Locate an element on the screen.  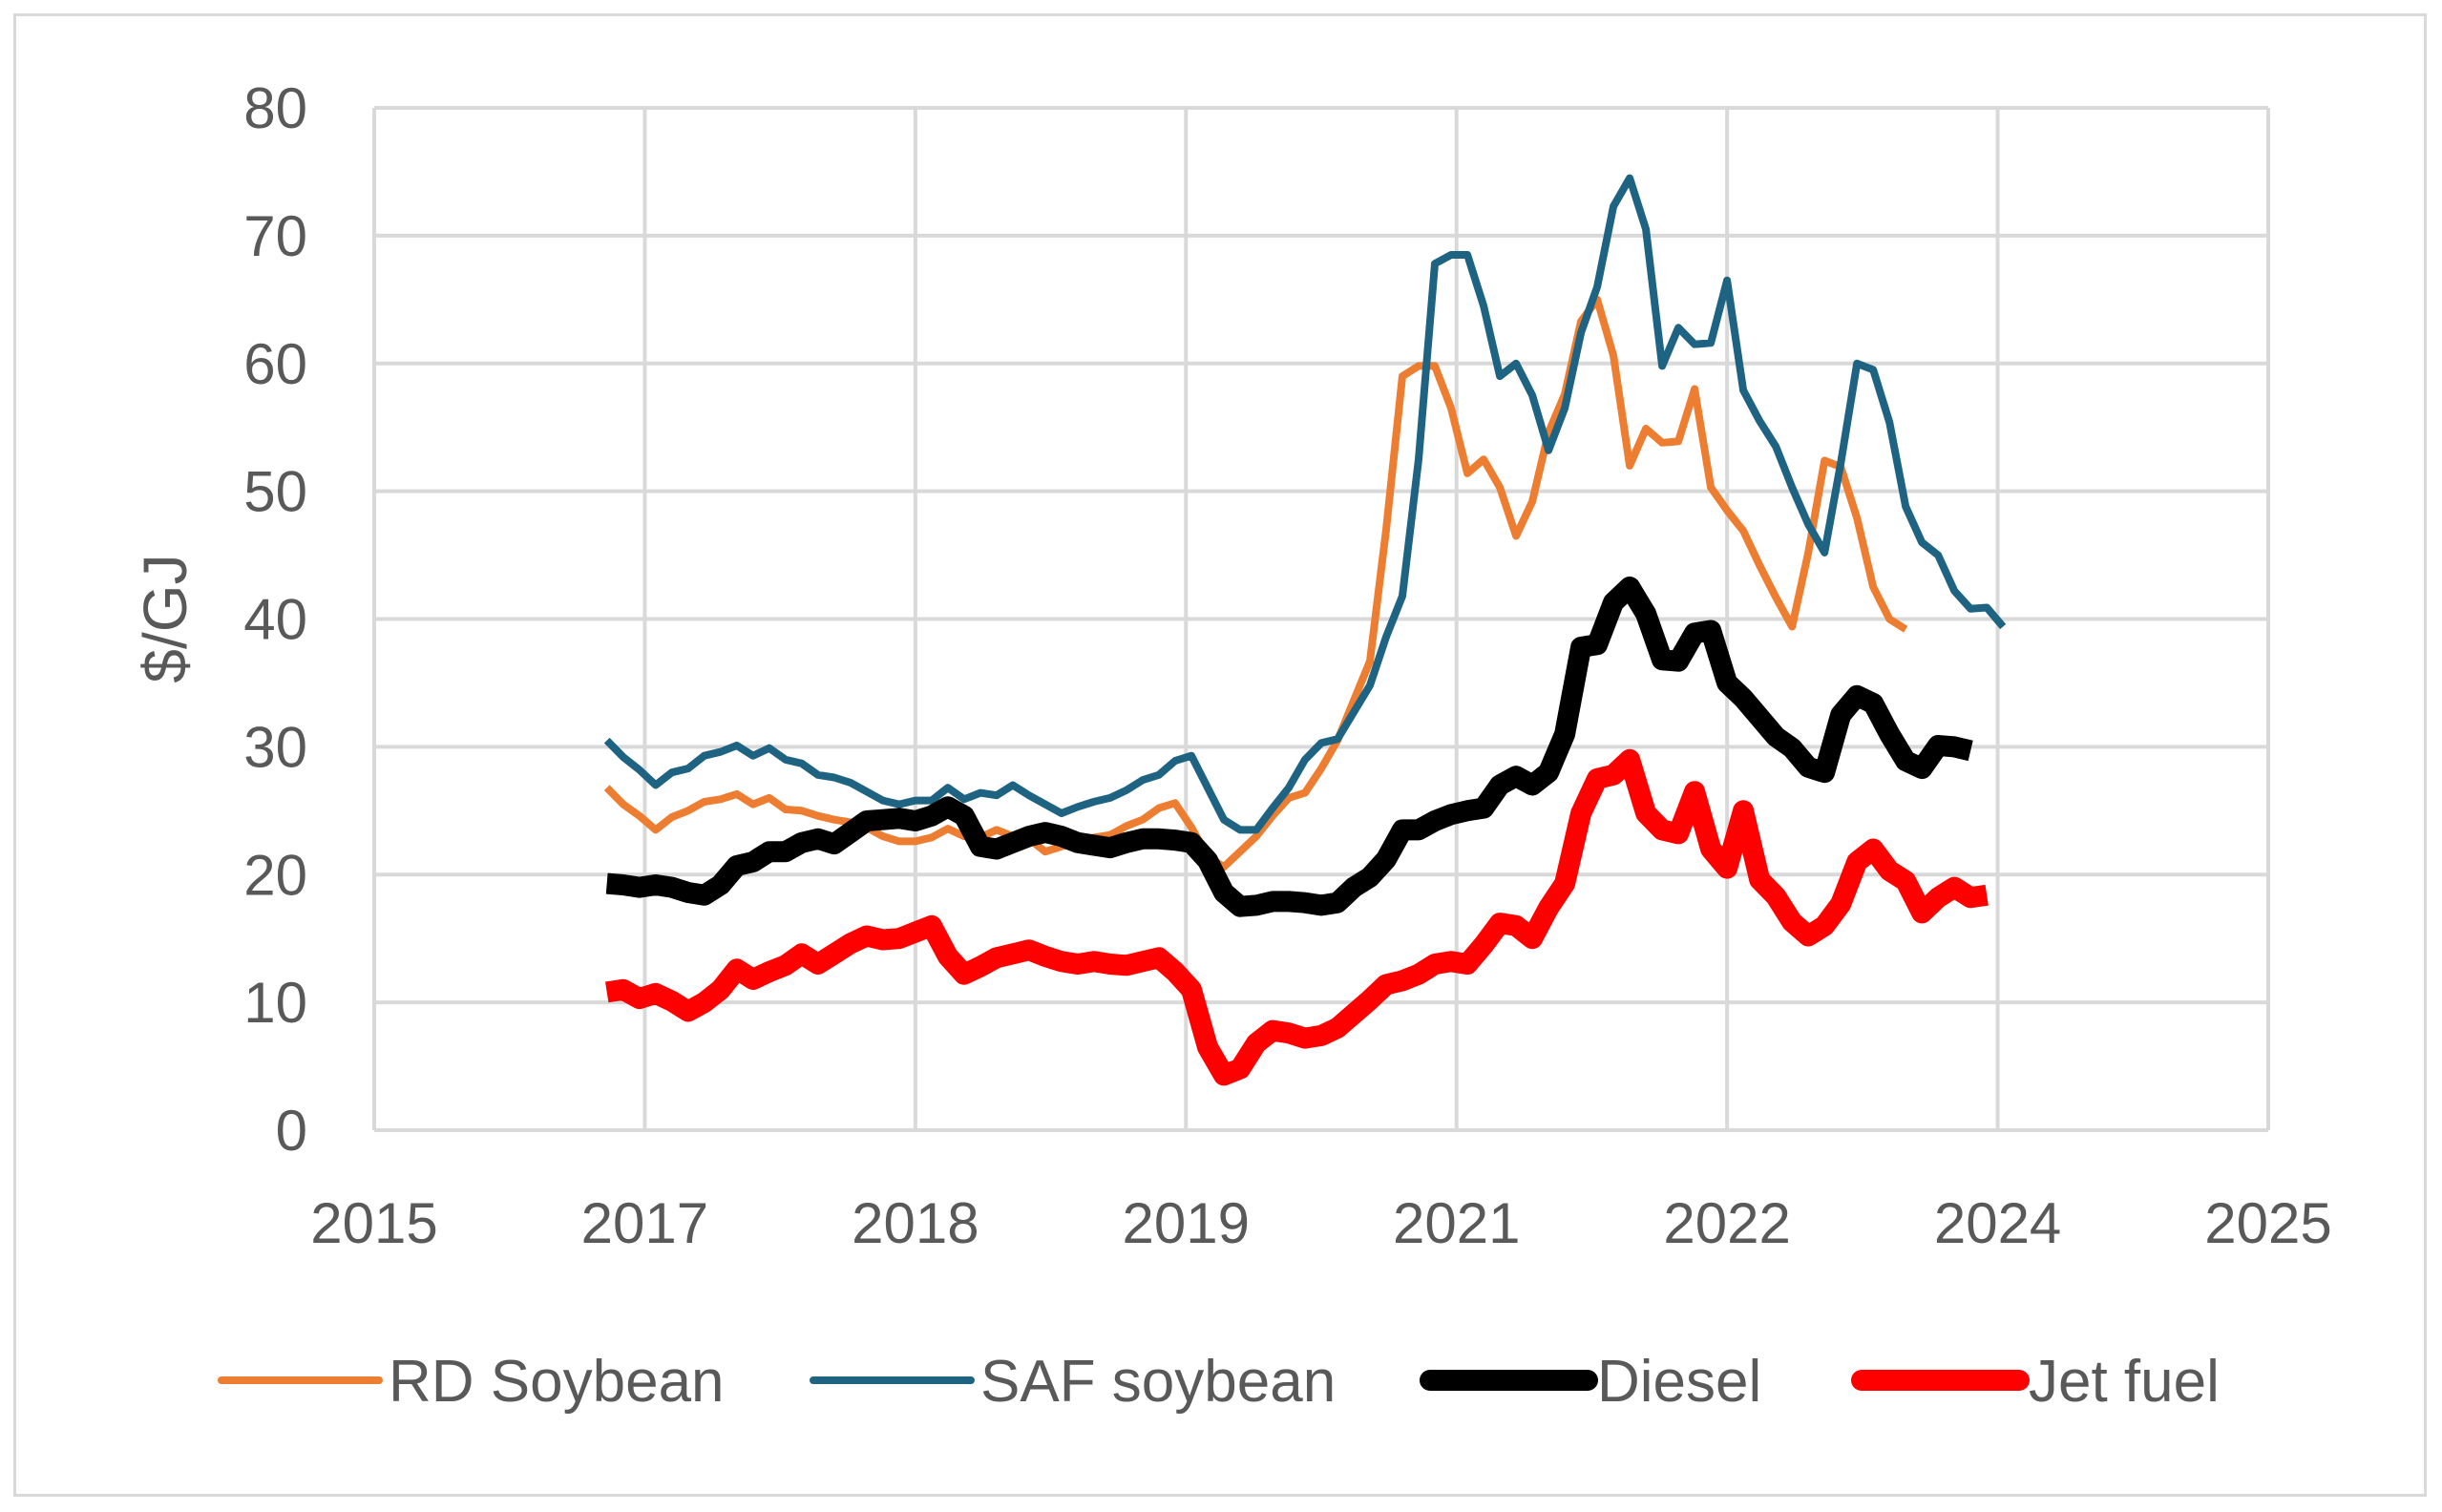
x-tick-label: 2022 is located at coordinates (1726, 1223).